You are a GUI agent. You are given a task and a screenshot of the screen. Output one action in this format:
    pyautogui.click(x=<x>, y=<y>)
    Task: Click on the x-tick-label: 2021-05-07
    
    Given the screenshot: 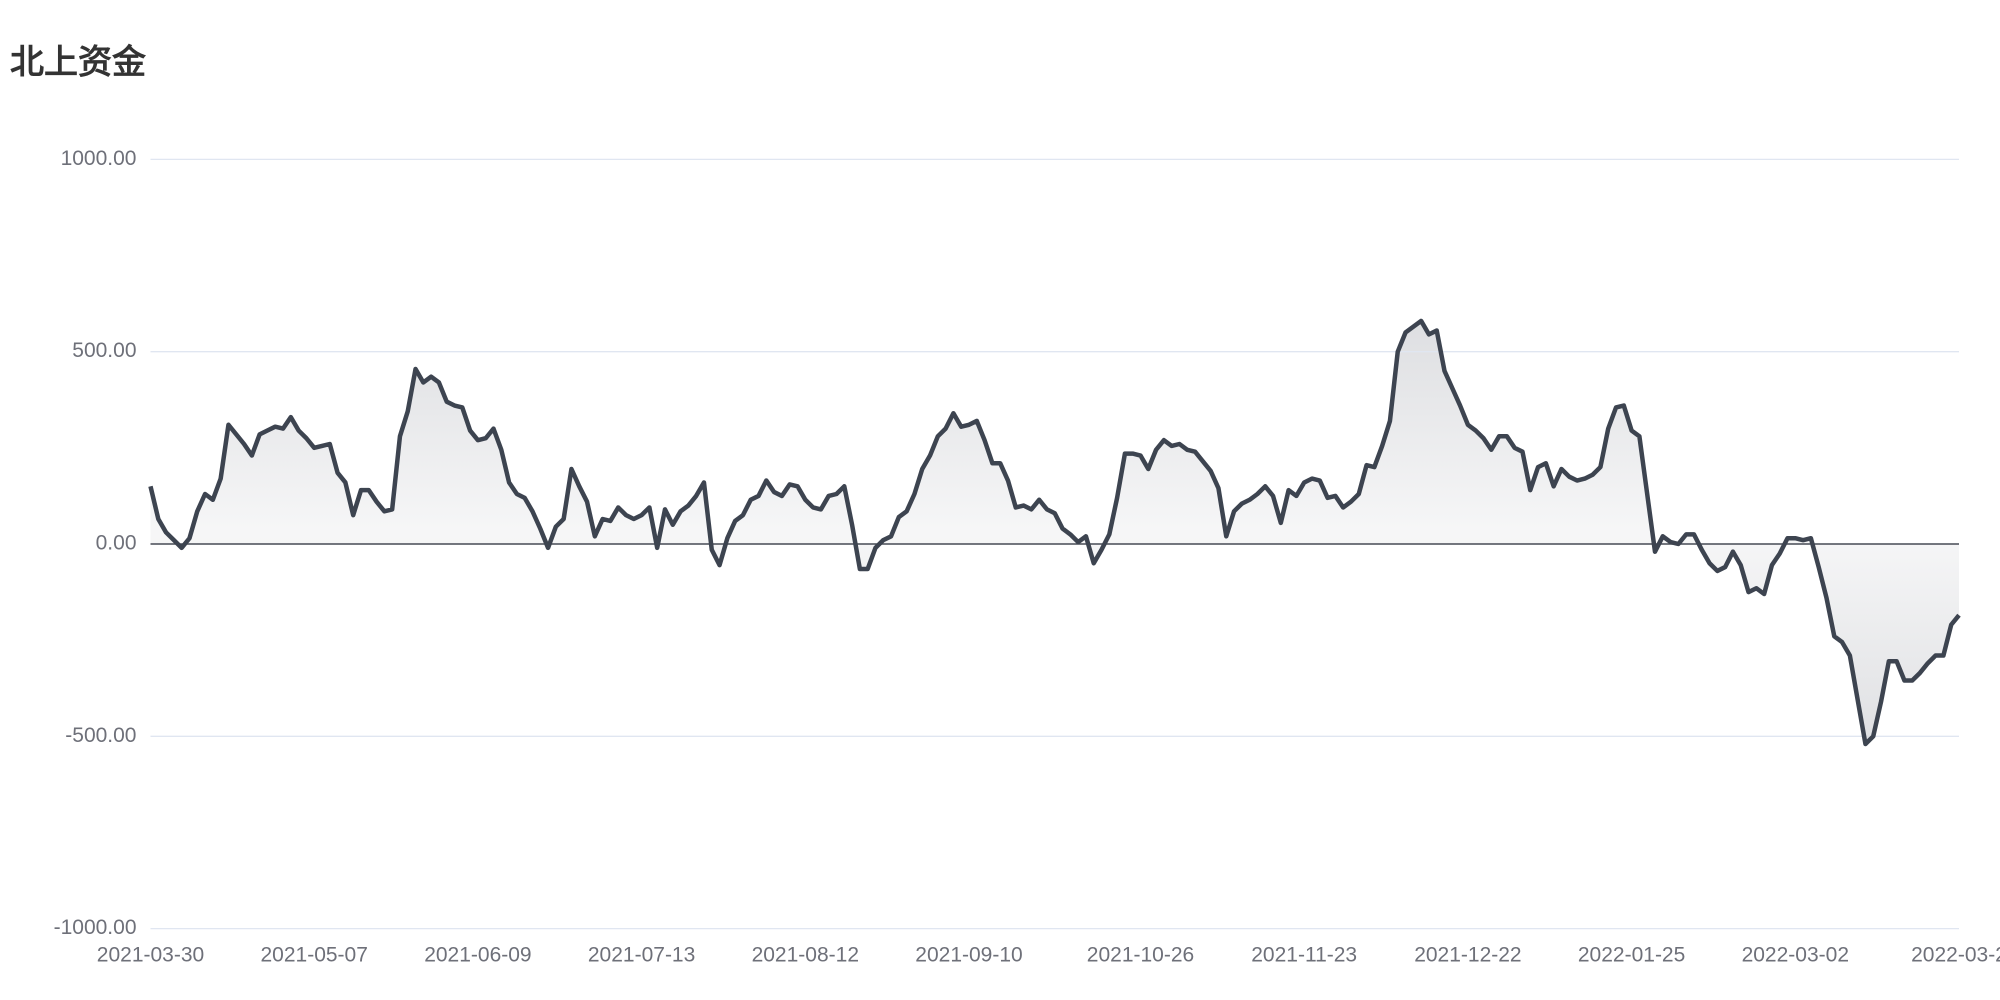 What is the action you would take?
    pyautogui.click(x=313, y=955)
    